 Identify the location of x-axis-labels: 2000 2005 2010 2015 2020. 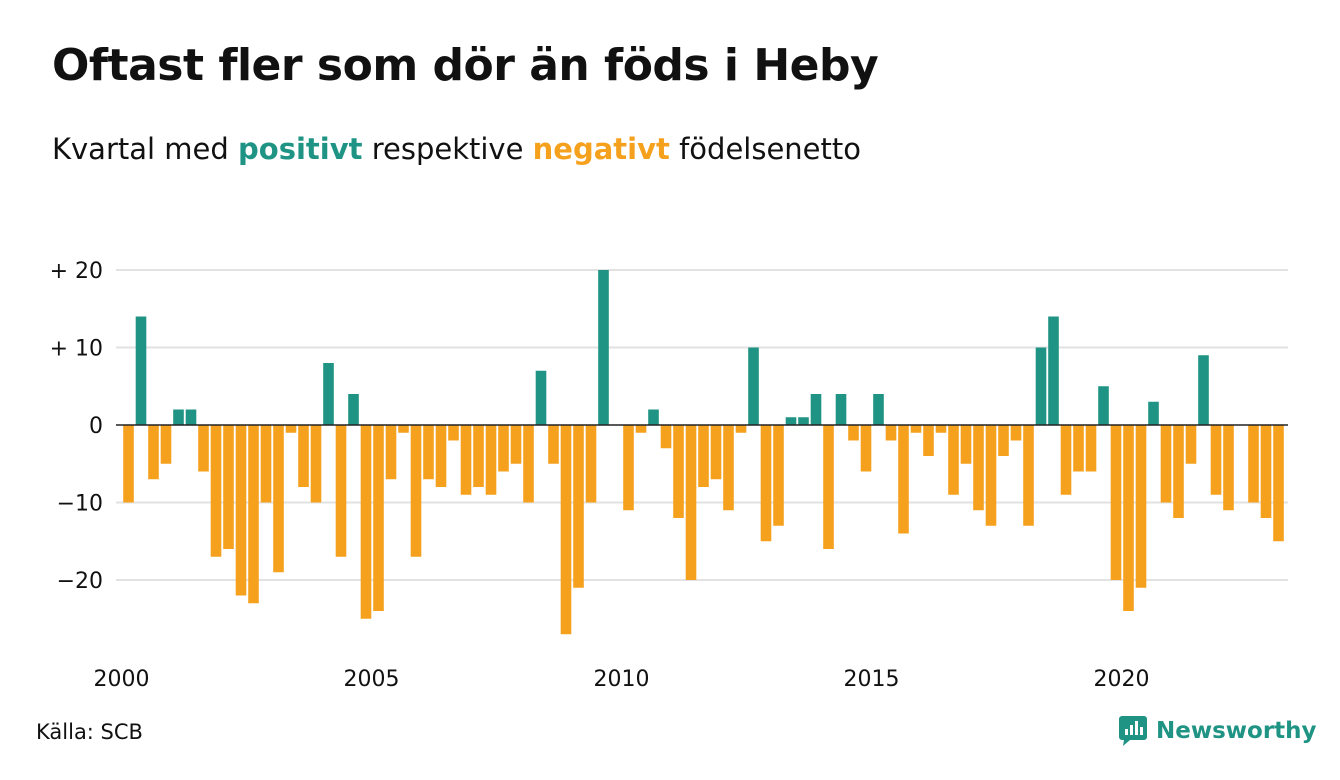
(622, 679).